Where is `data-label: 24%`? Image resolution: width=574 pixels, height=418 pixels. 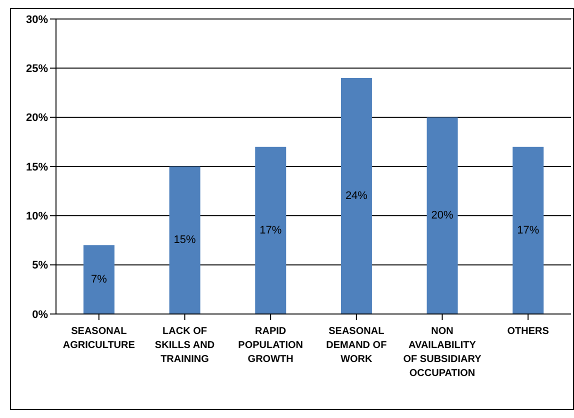
data-label: 24% is located at coordinates (356, 196).